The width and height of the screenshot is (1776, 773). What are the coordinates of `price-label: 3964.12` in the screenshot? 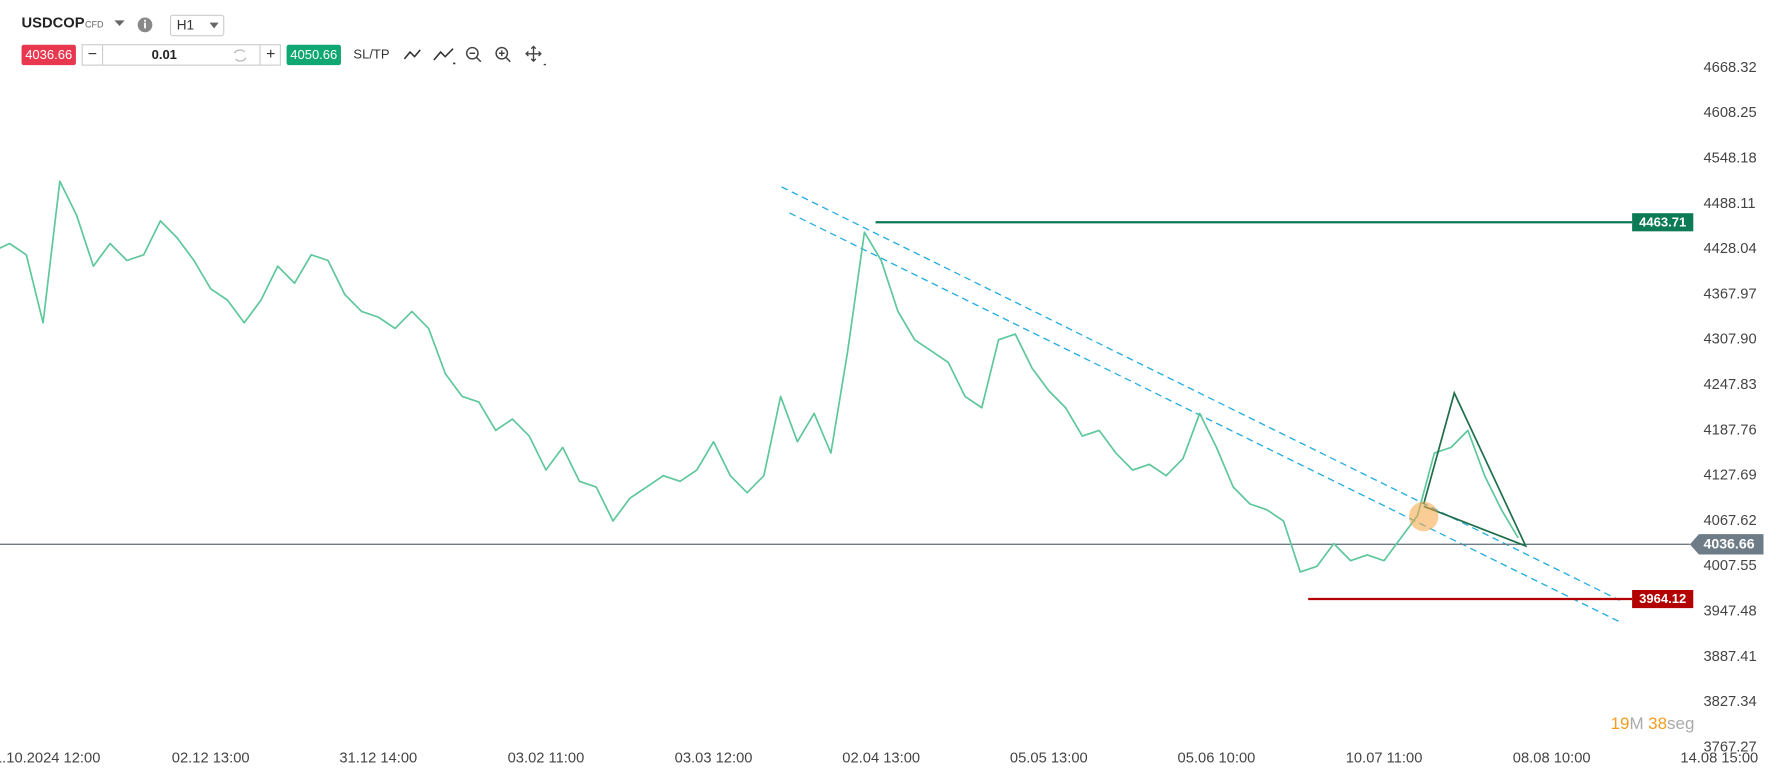 It's located at (1662, 598).